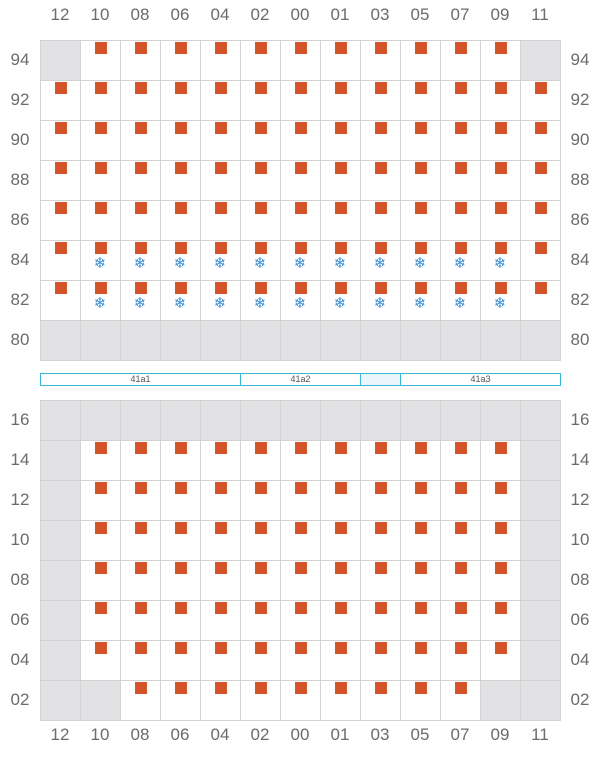  I want to click on bottom-column-label: 00, so click(300, 734).